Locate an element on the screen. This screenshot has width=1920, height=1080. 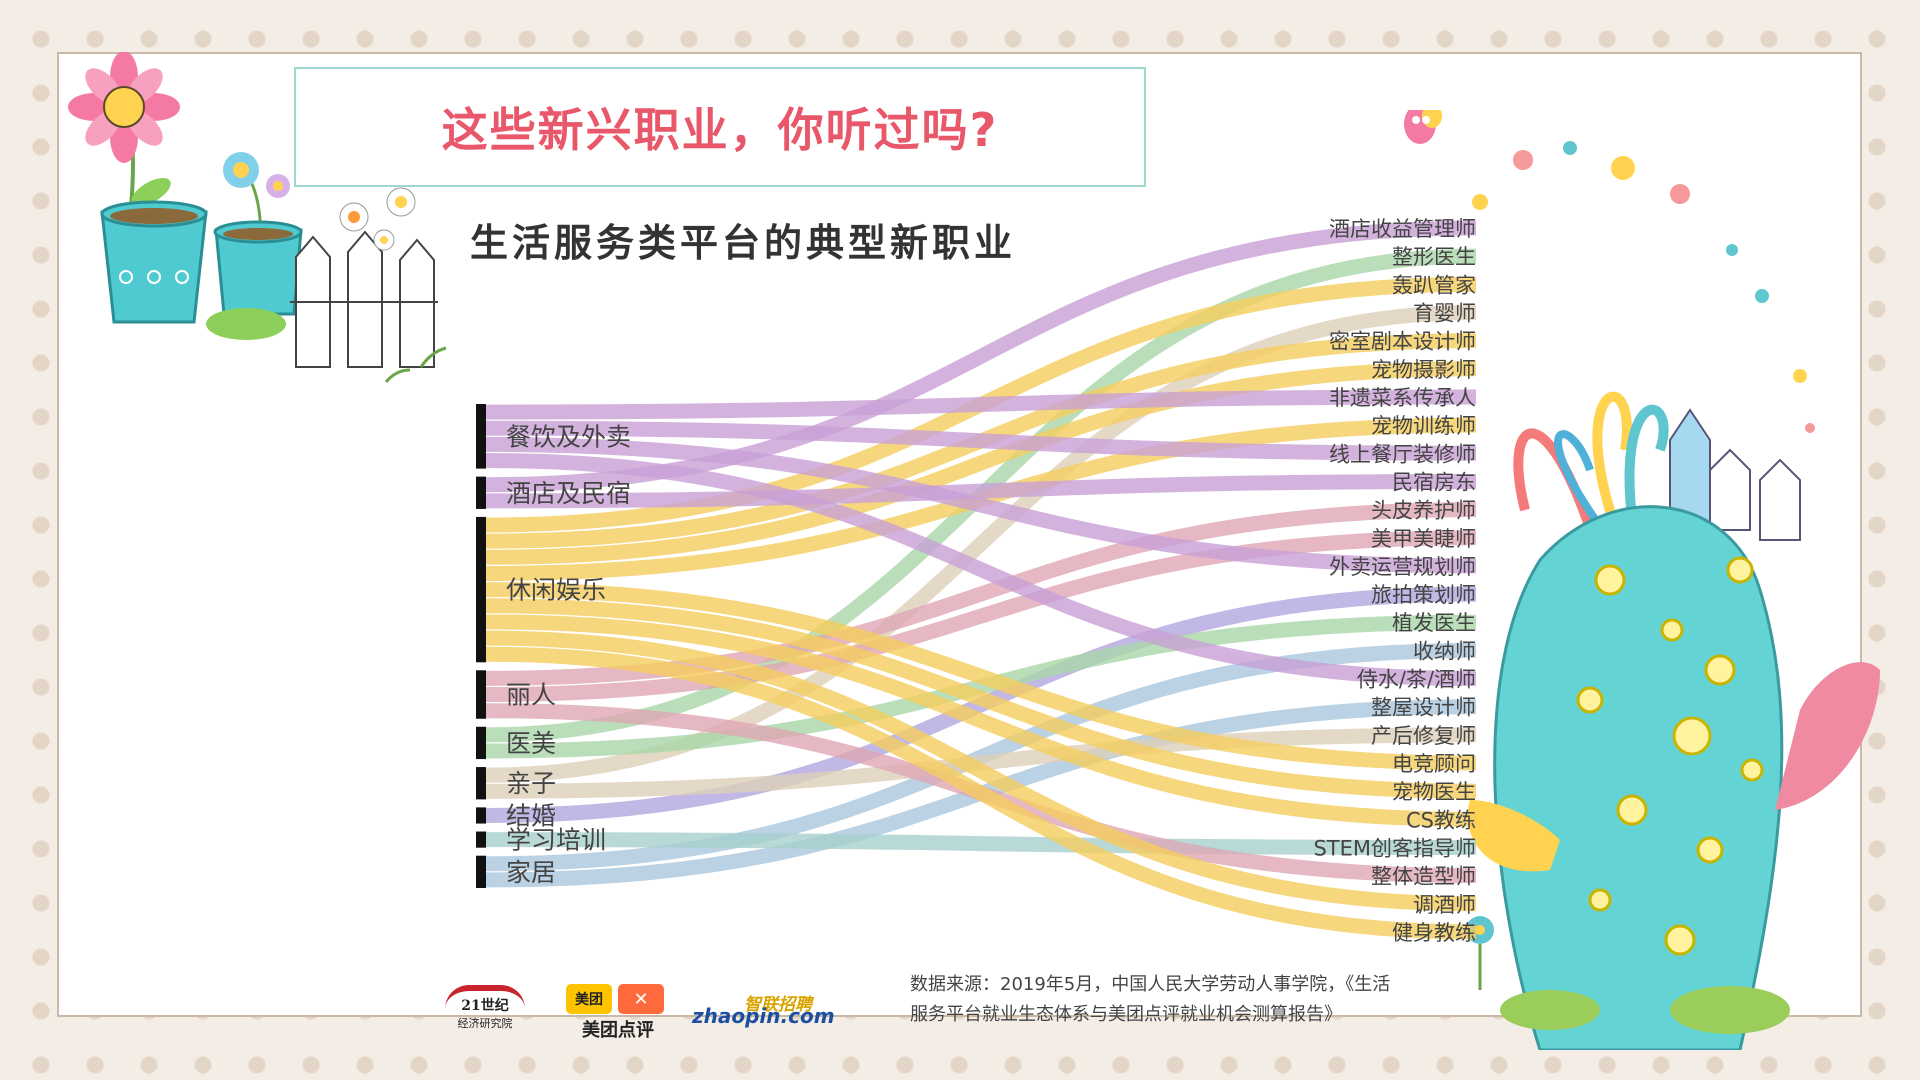
target-label-12: 外卖运营规划师 is located at coordinates (1402, 567).